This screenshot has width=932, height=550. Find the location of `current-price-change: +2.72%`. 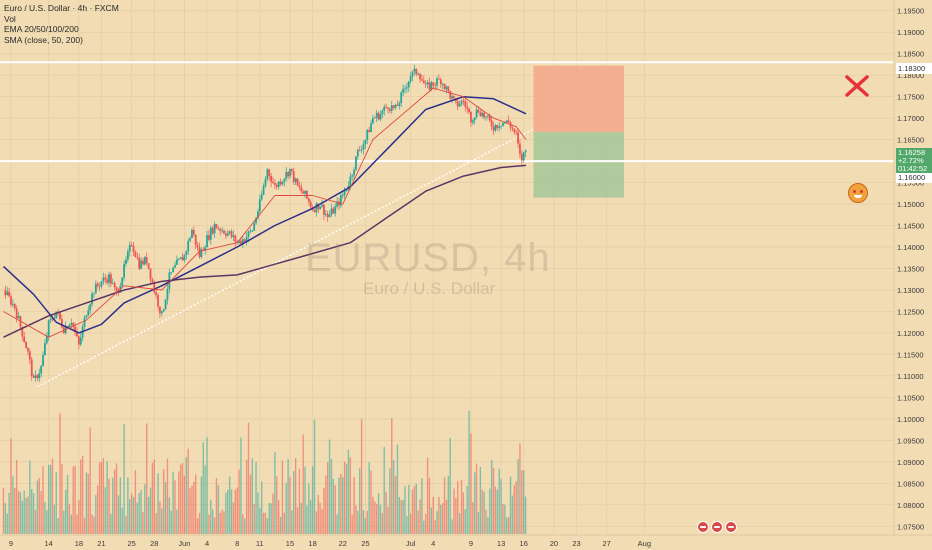

current-price-change: +2.72% is located at coordinates (911, 161).